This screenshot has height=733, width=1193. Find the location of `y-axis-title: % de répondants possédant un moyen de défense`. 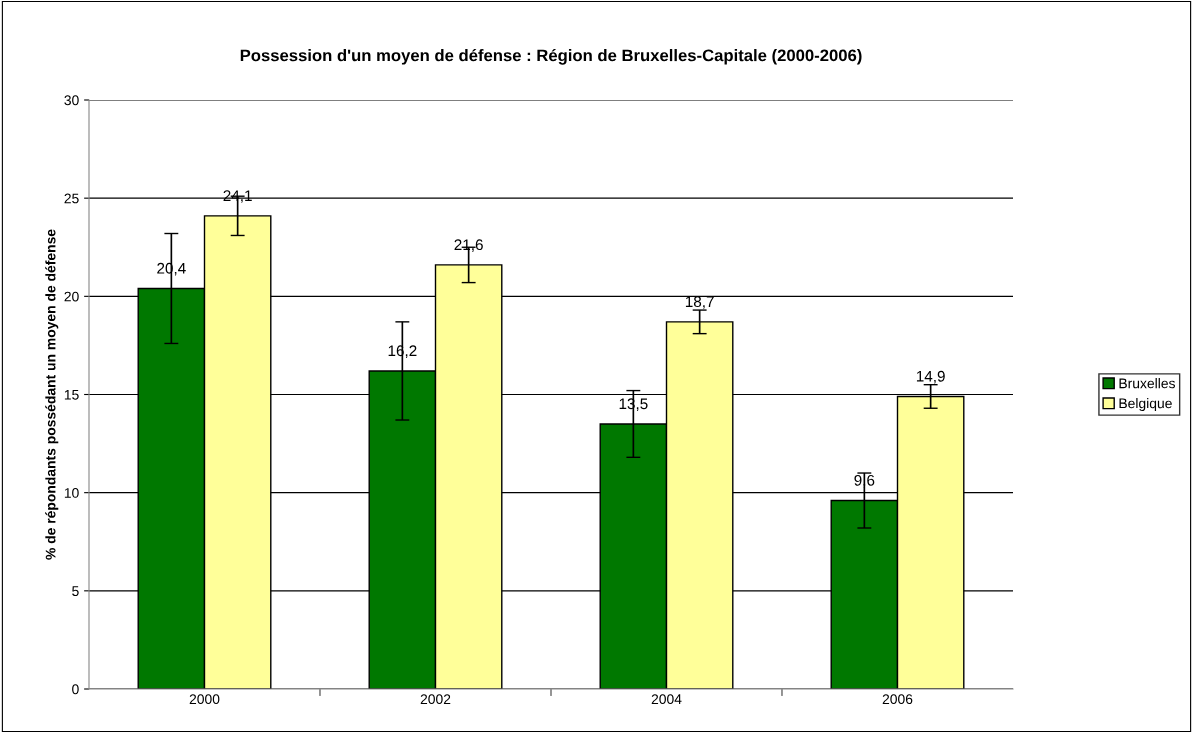

y-axis-title: % de répondants possédant un moyen de défense is located at coordinates (52, 394).